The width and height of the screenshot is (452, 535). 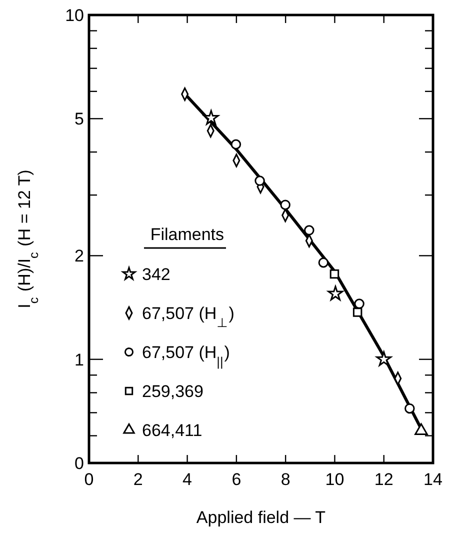 I want to click on legend-label: 342, so click(x=156, y=274).